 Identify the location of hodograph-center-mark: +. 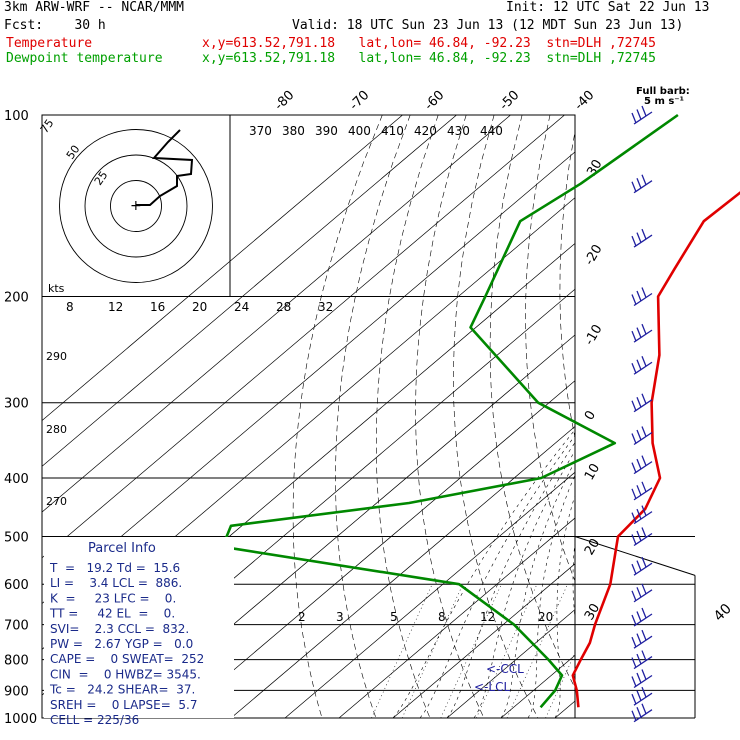
(136, 206).